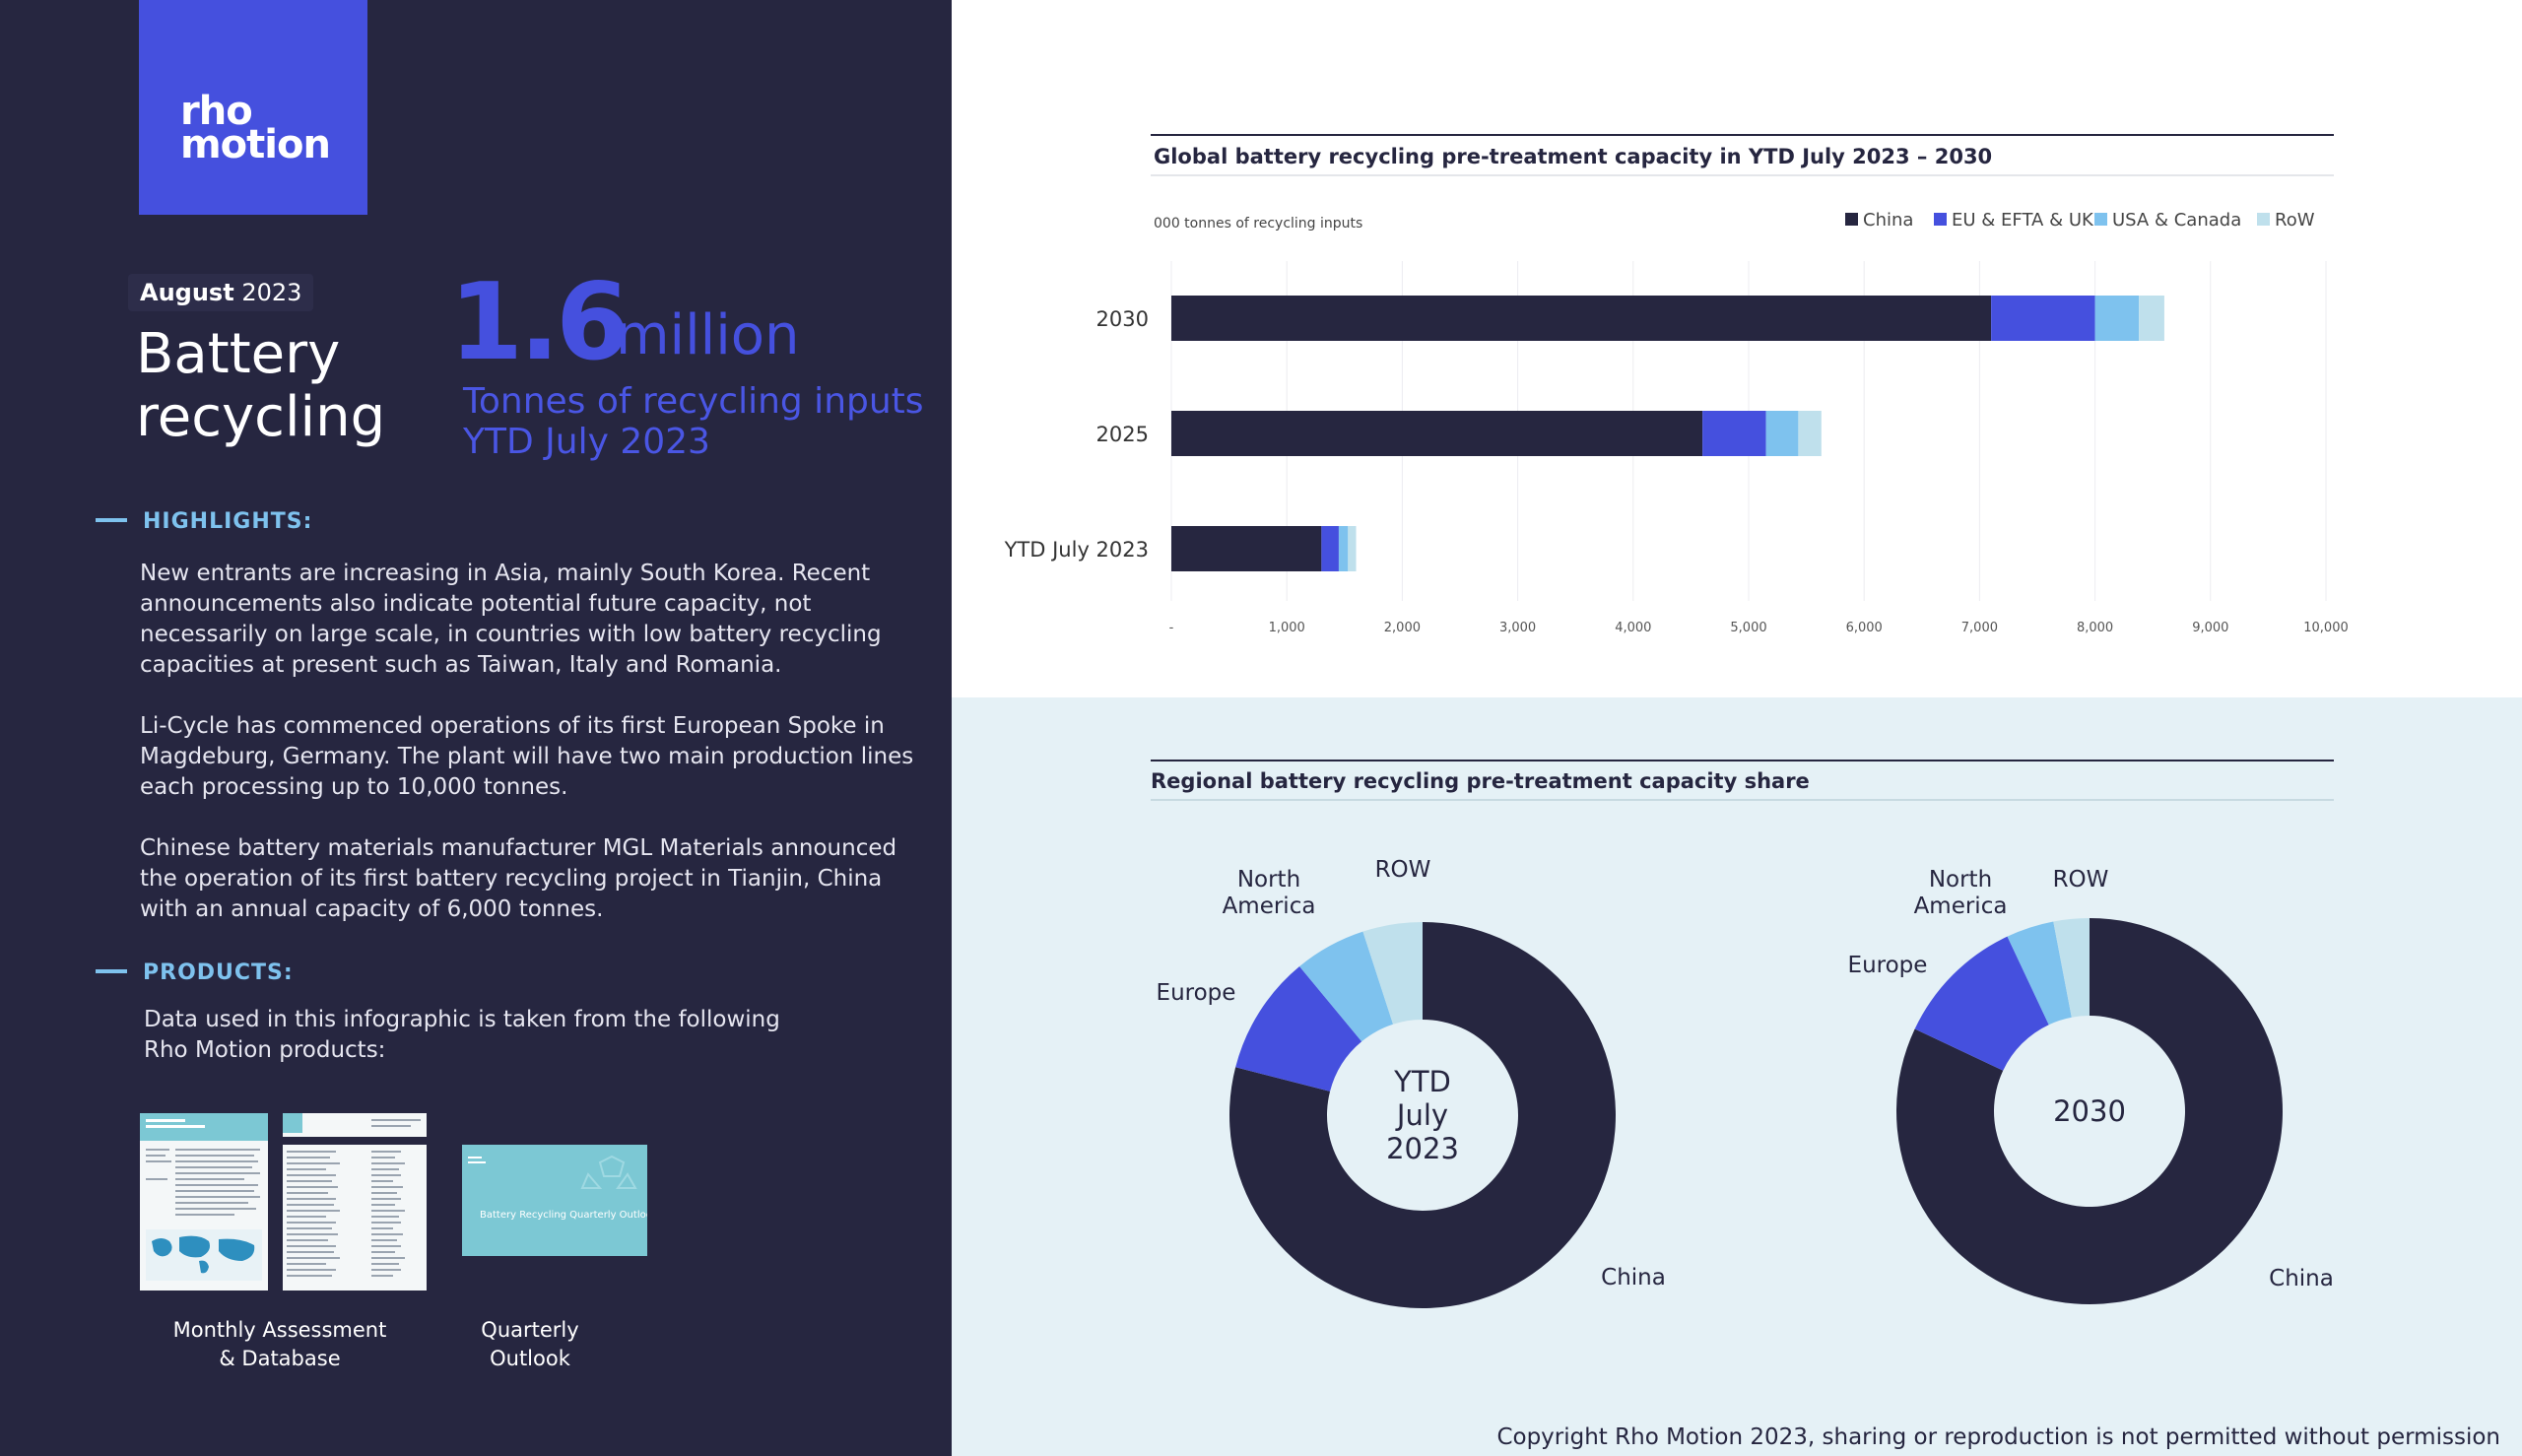  Describe the element at coordinates (261, 417) in the screenshot. I see `title-line2: recycling` at that location.